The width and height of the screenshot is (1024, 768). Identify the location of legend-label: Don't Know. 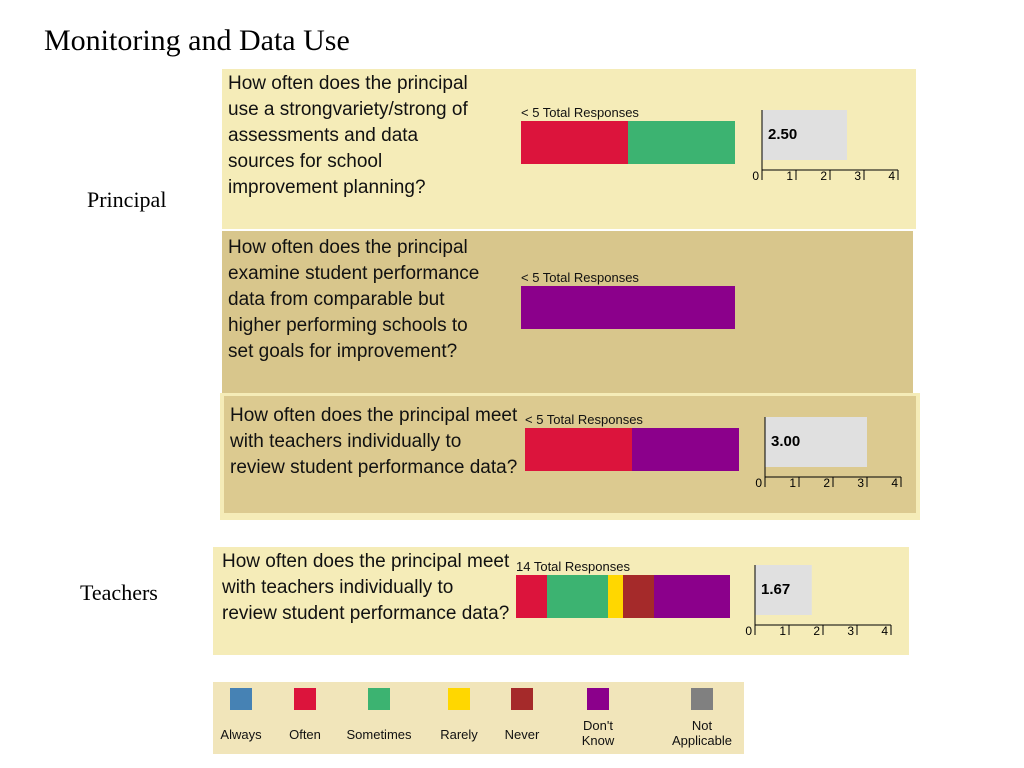
(598, 733).